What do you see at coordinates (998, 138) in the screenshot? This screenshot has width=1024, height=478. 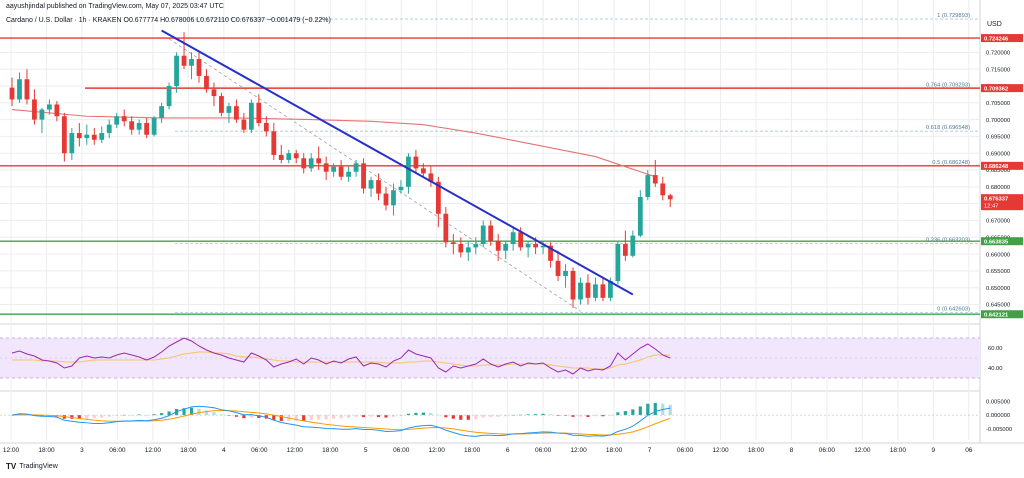 I see `price-tick-label: 0.695000` at bounding box center [998, 138].